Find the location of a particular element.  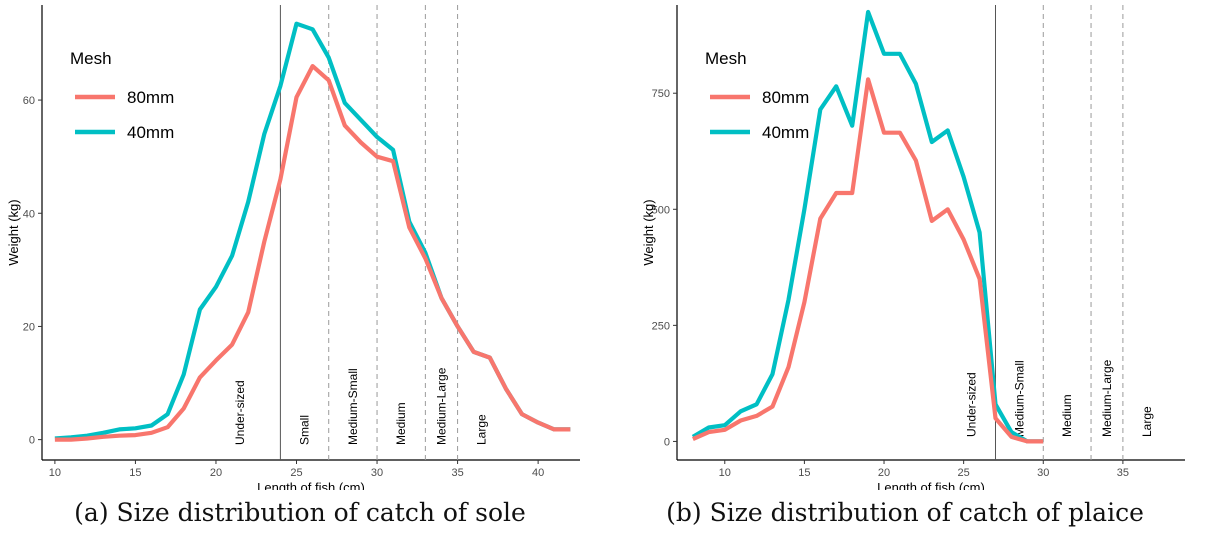

x-tick-label: 40 is located at coordinates (538, 473).